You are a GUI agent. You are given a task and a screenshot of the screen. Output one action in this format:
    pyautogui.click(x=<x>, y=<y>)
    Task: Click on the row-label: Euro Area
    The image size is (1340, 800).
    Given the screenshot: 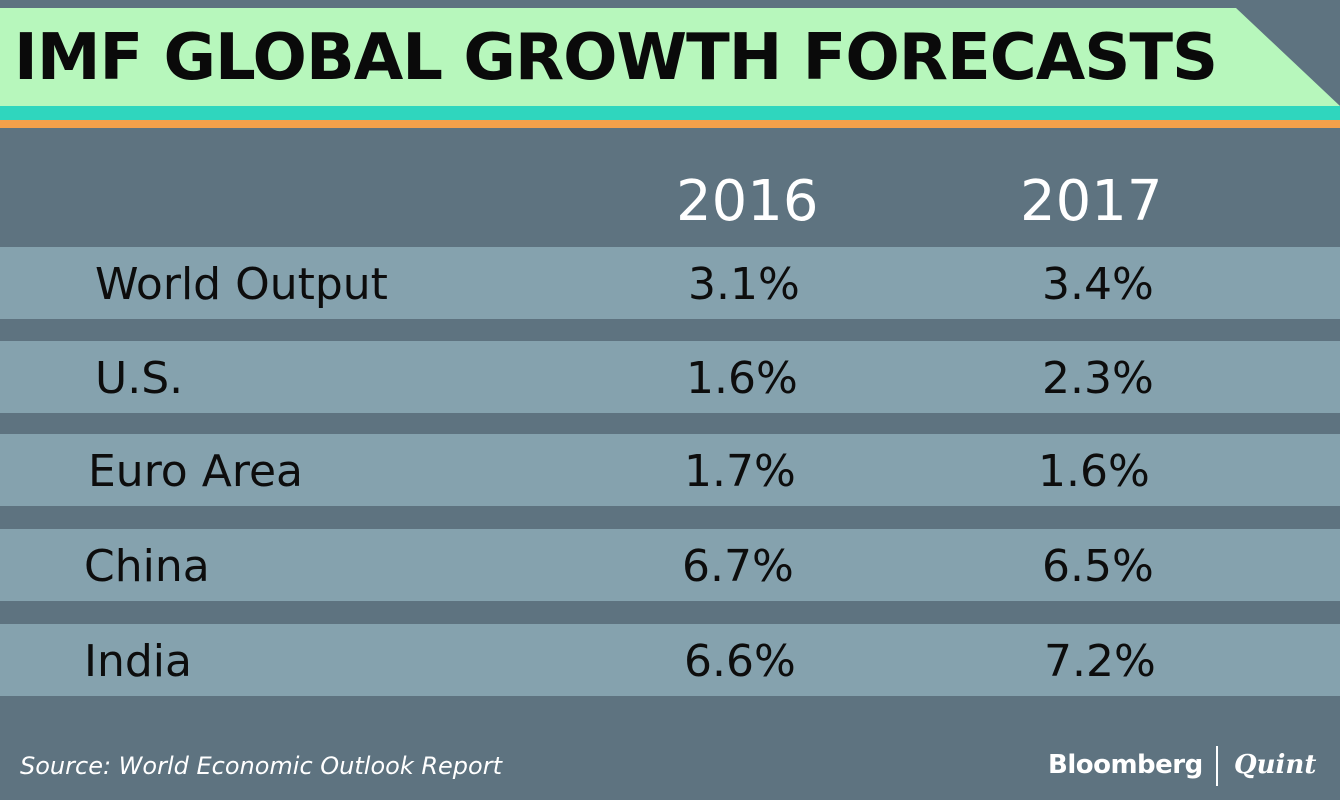 What is the action you would take?
    pyautogui.click(x=195, y=471)
    